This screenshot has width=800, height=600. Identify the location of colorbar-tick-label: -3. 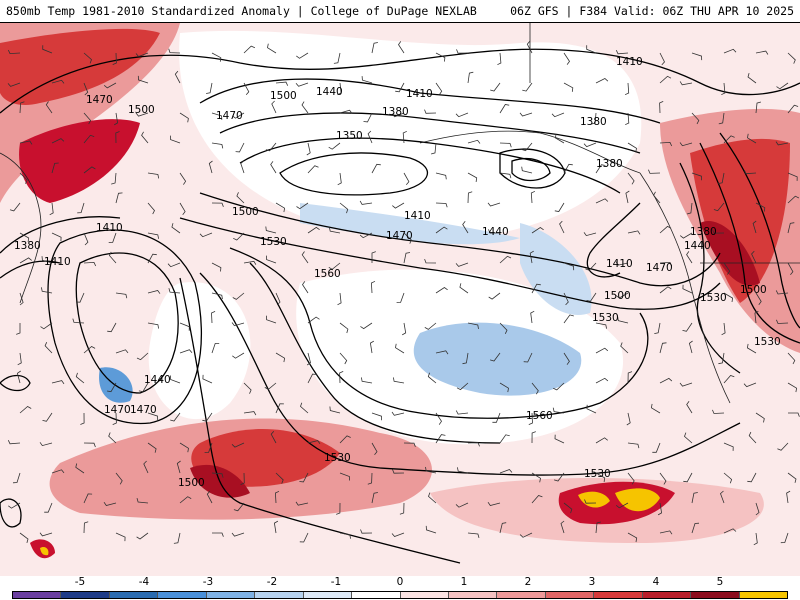
(208, 582).